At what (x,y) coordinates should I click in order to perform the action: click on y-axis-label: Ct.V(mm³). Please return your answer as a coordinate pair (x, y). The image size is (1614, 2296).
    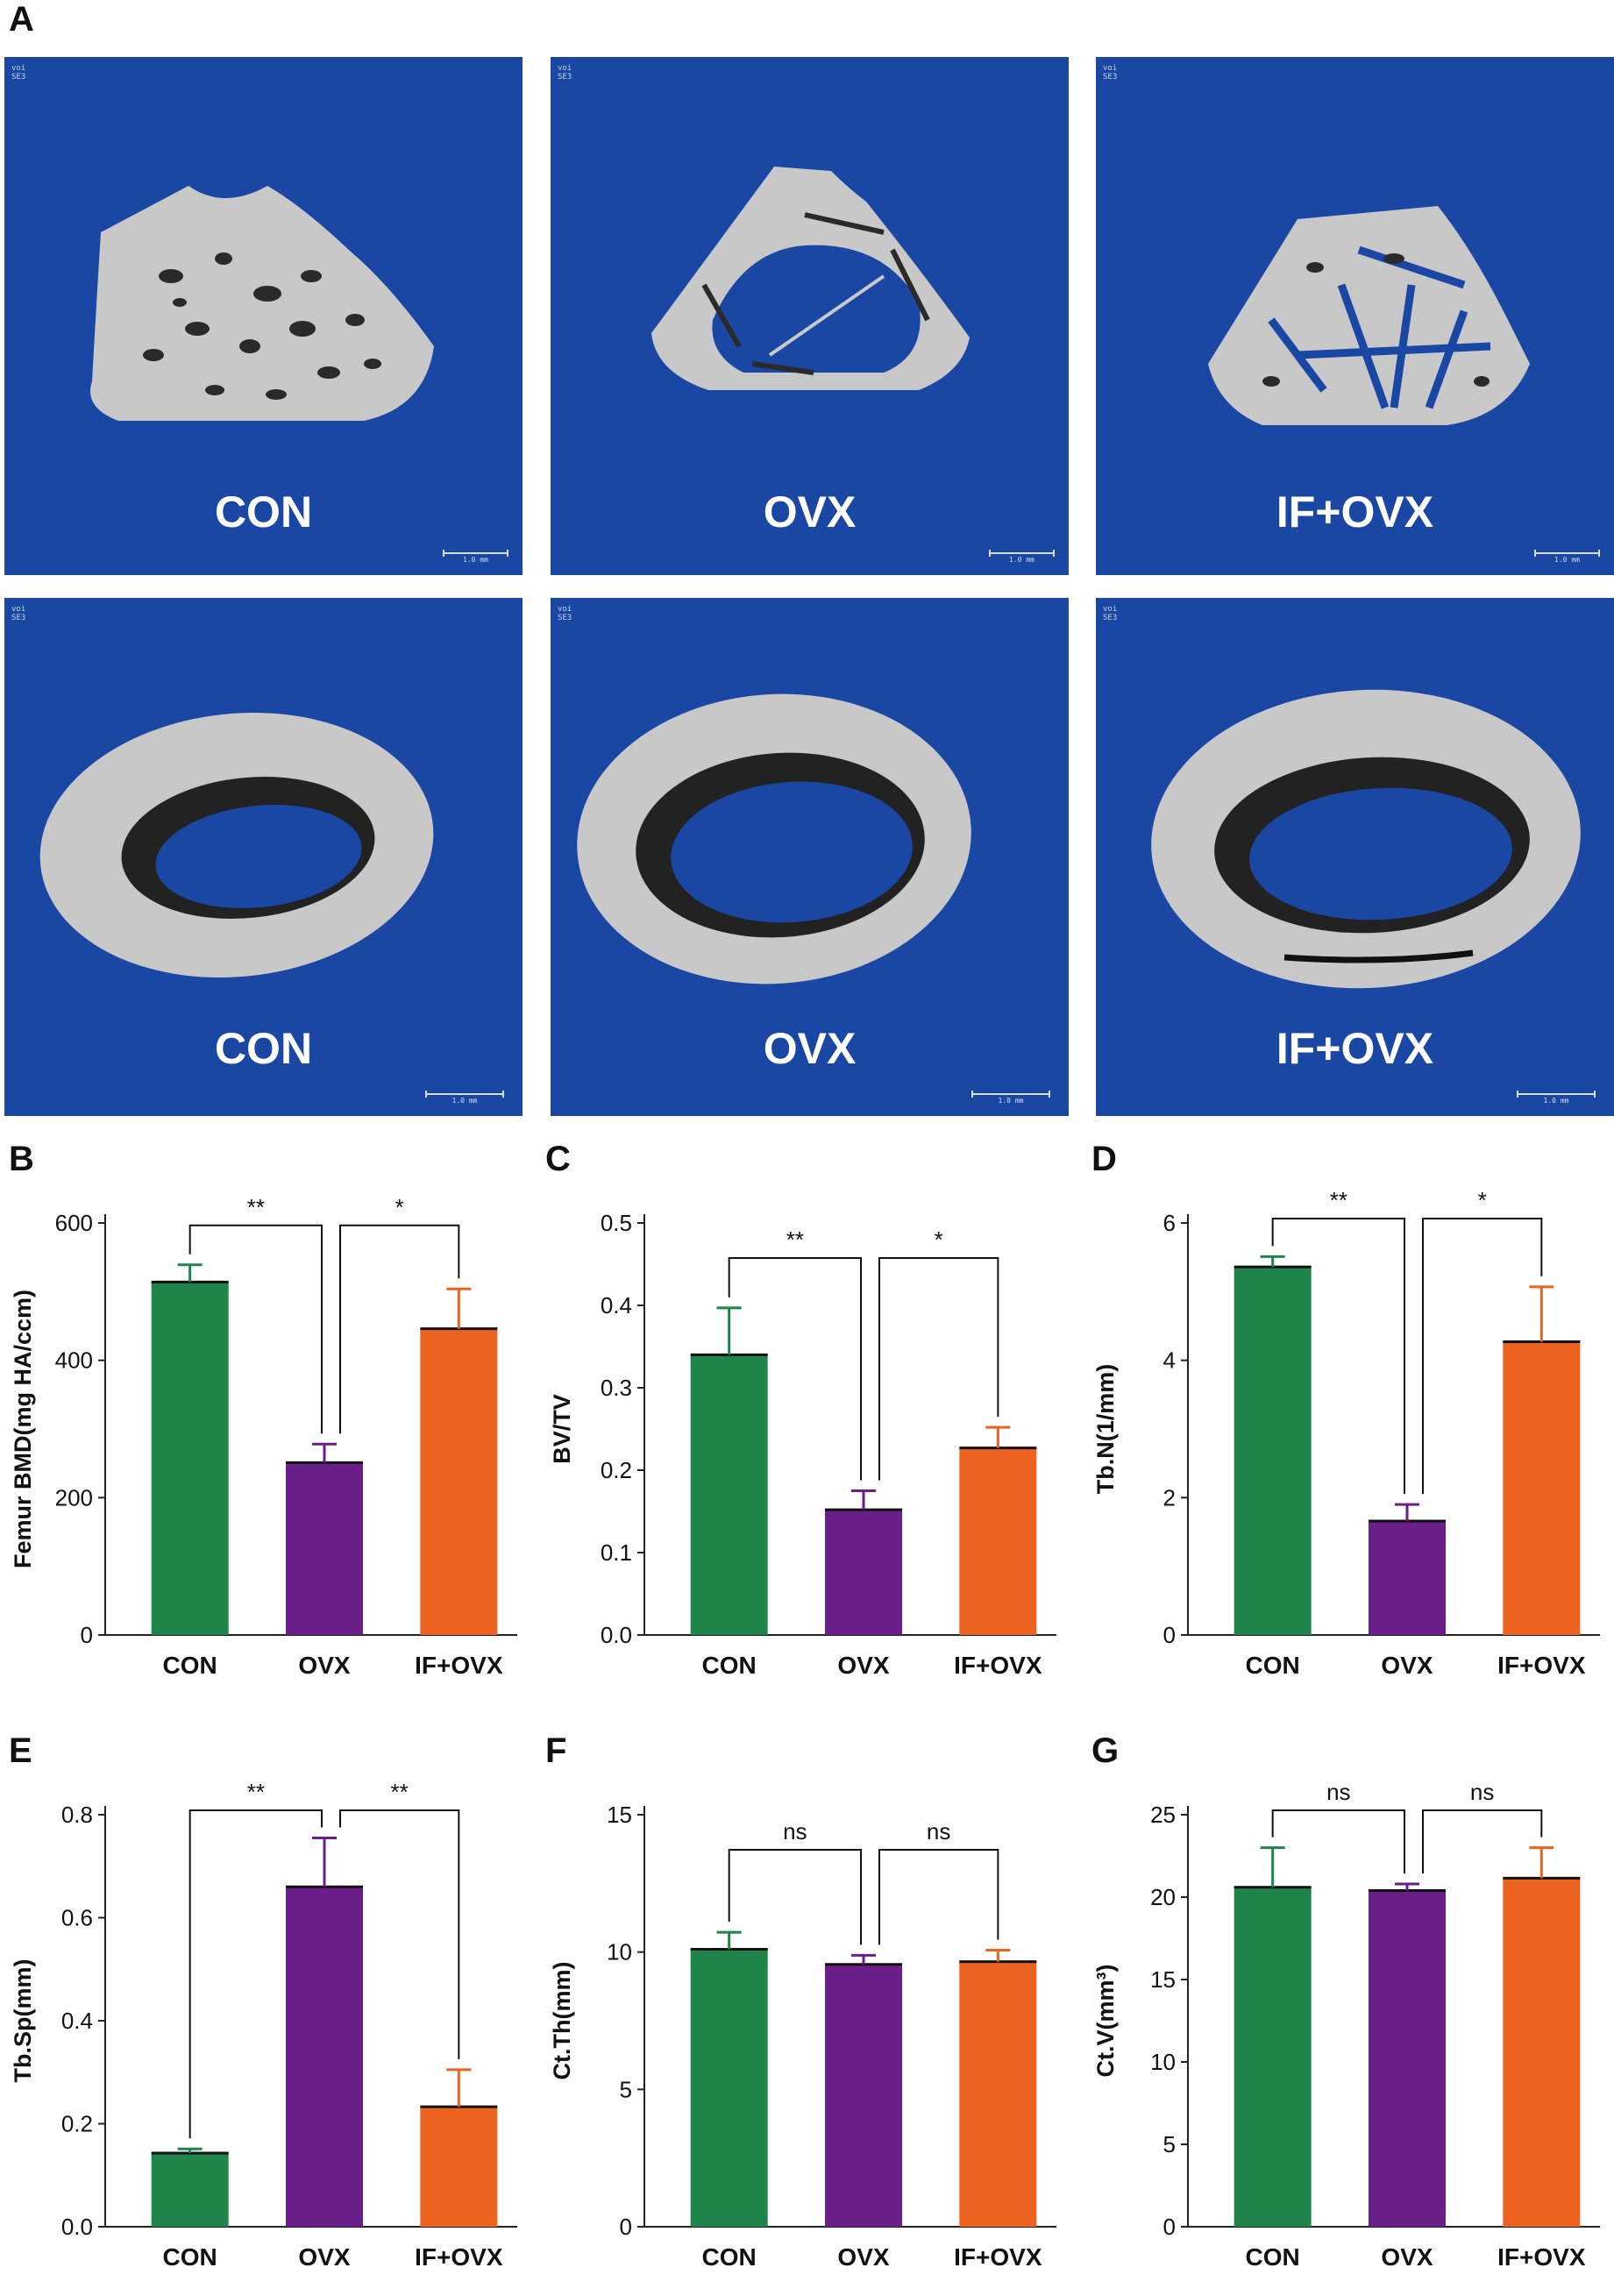
    Looking at the image, I should click on (1106, 2021).